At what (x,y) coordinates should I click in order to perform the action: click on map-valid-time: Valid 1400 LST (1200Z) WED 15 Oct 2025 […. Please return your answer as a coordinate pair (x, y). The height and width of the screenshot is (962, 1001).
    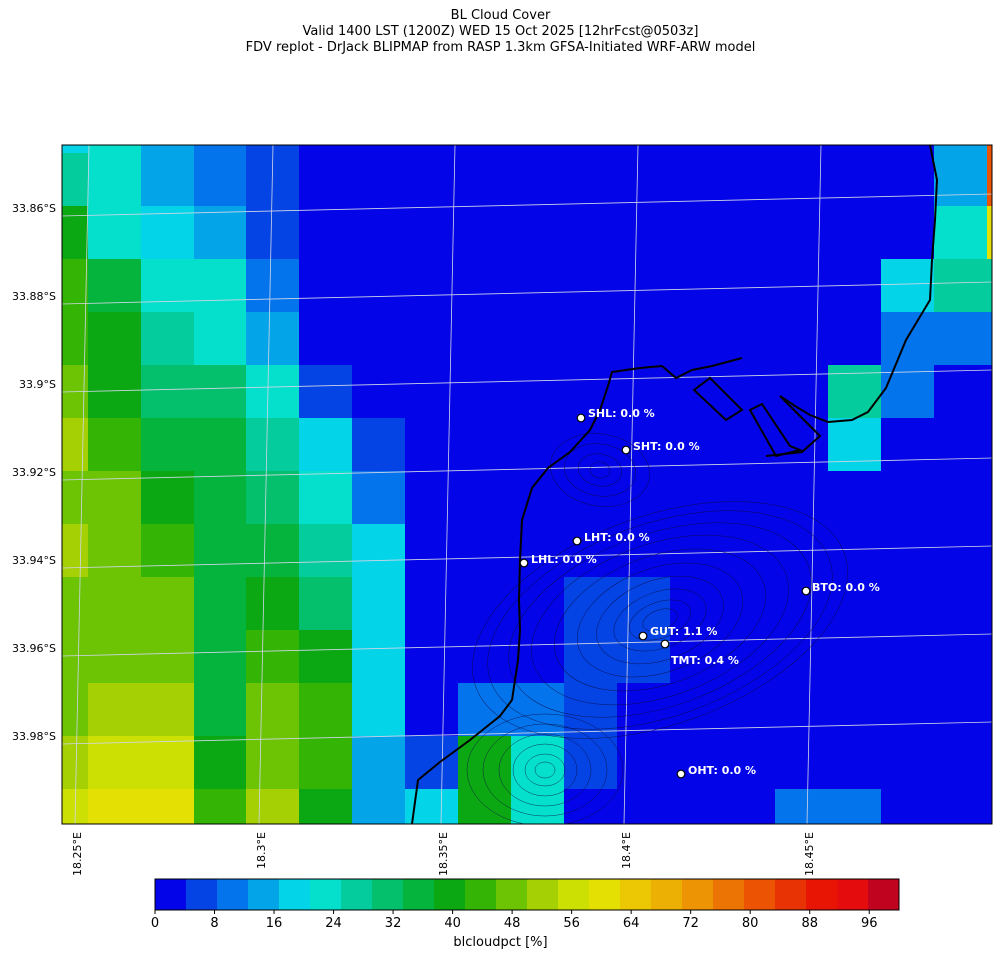
    Looking at the image, I should click on (500, 31).